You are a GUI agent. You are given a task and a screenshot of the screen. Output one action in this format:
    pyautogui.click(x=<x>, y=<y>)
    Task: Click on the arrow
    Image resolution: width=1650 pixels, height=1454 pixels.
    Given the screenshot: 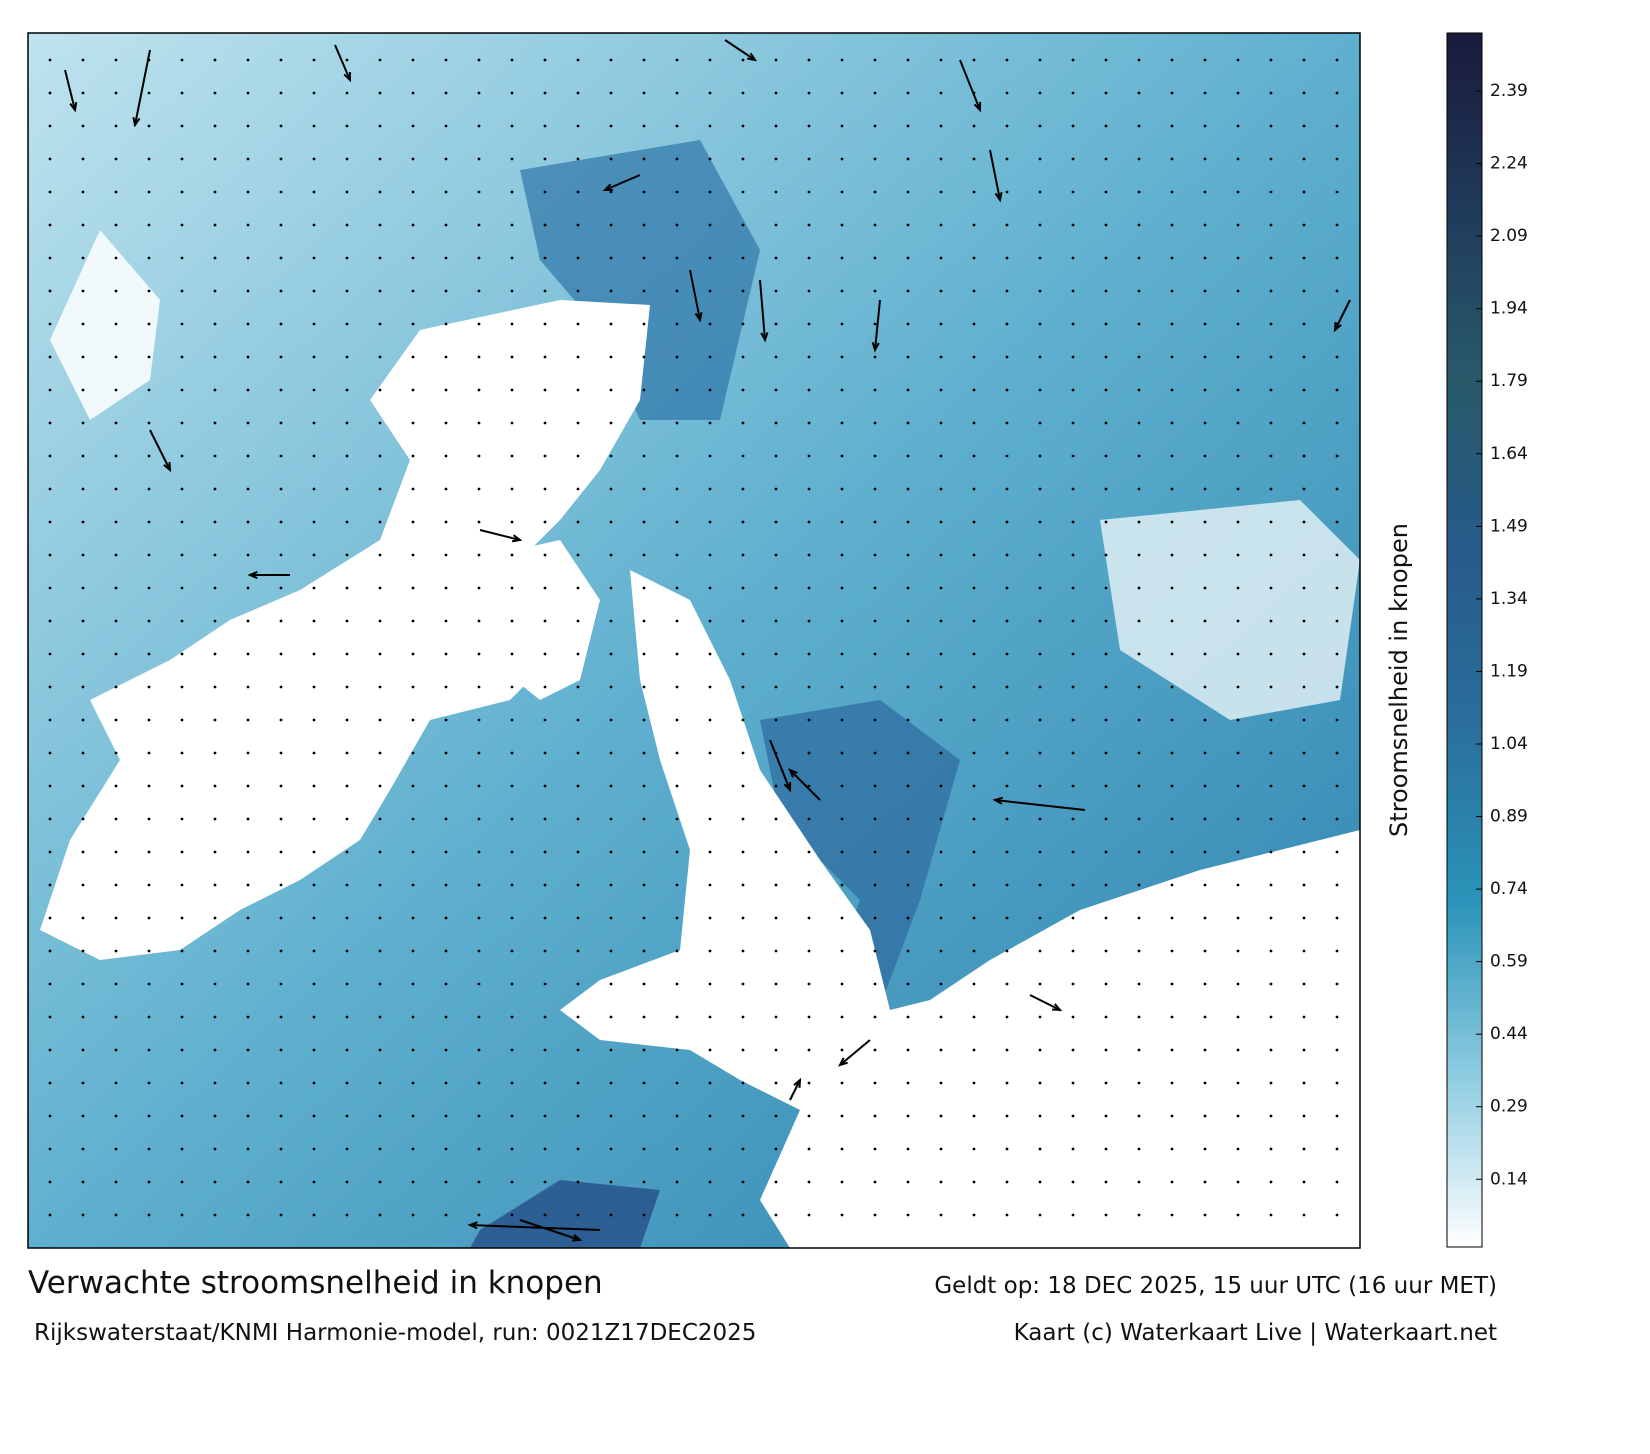 What is the action you would take?
    pyautogui.click(x=740, y=50)
    